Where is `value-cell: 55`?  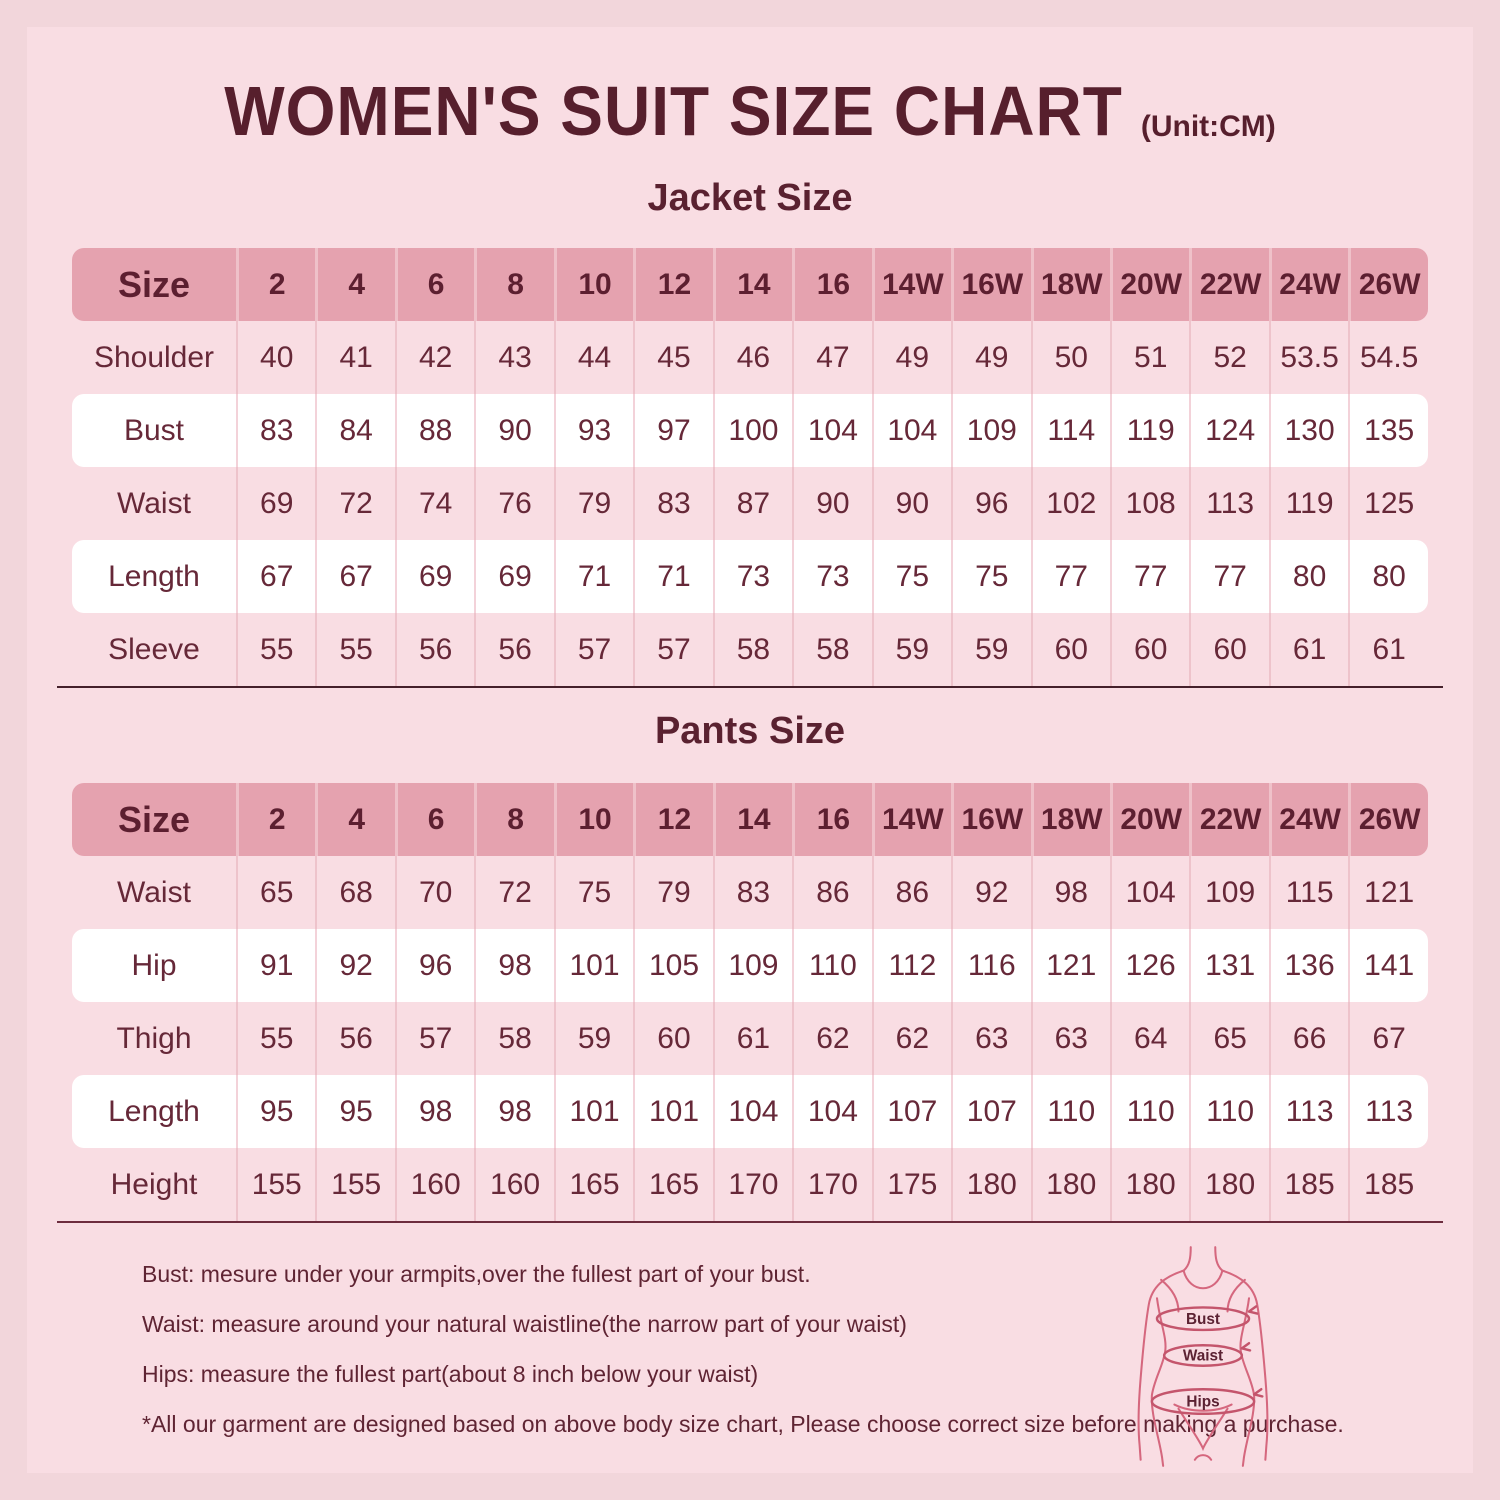
value-cell: 55 is located at coordinates (354, 649).